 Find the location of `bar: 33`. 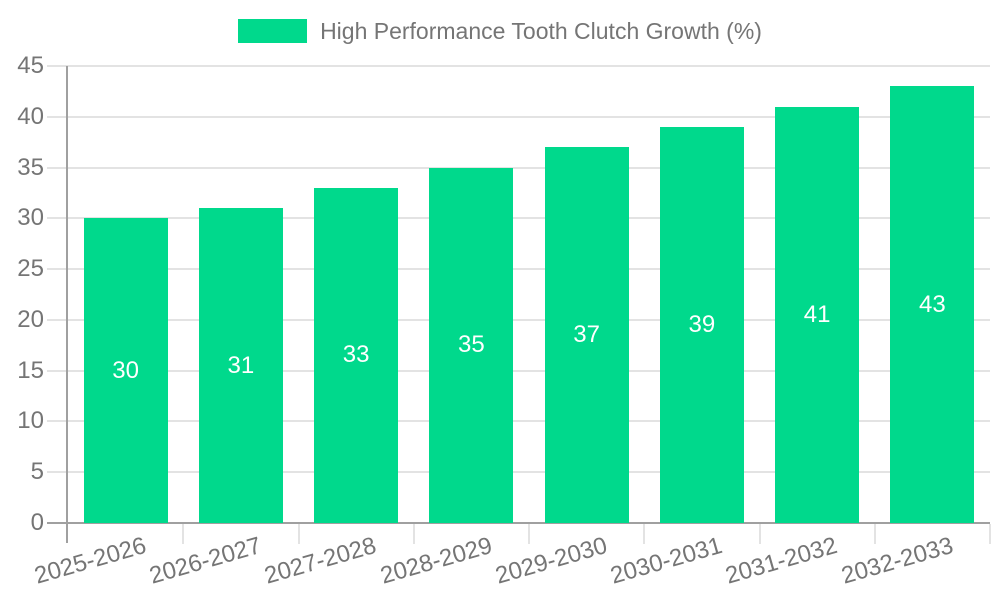

bar: 33 is located at coordinates (356, 355).